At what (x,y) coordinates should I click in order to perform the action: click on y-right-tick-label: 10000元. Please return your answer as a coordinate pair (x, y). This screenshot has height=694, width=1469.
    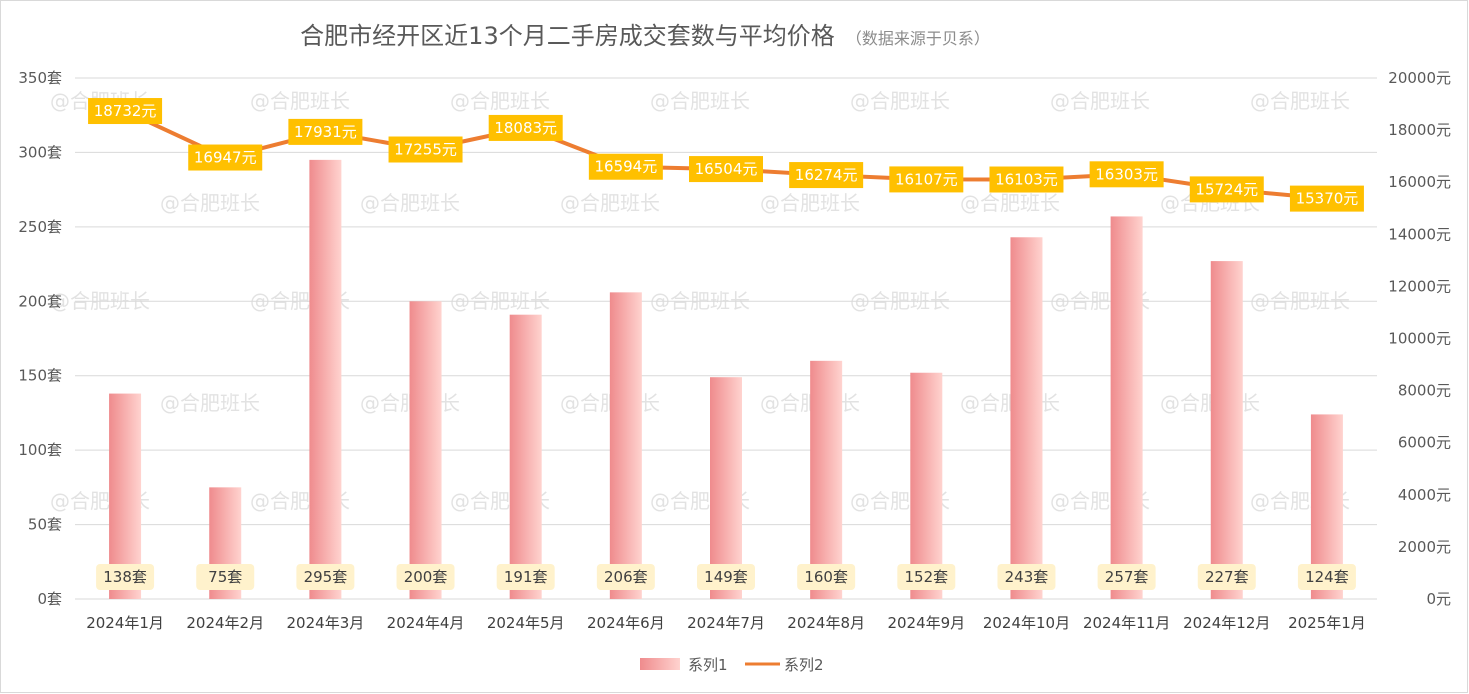
    Looking at the image, I should click on (1419, 339).